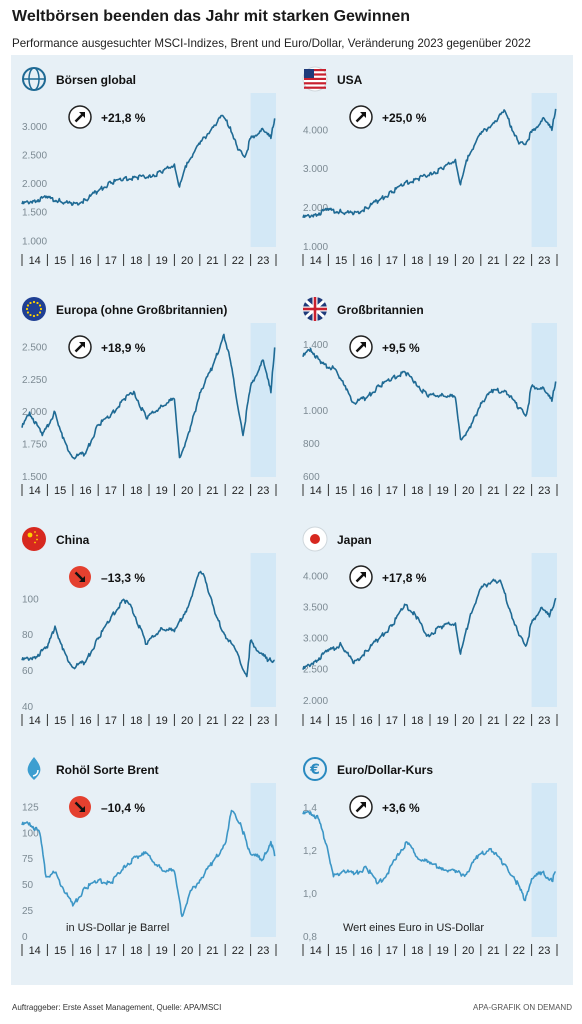  What do you see at coordinates (413, 928) in the screenshot?
I see `chart-note: Wert eines Euro in US-Dollar` at bounding box center [413, 928].